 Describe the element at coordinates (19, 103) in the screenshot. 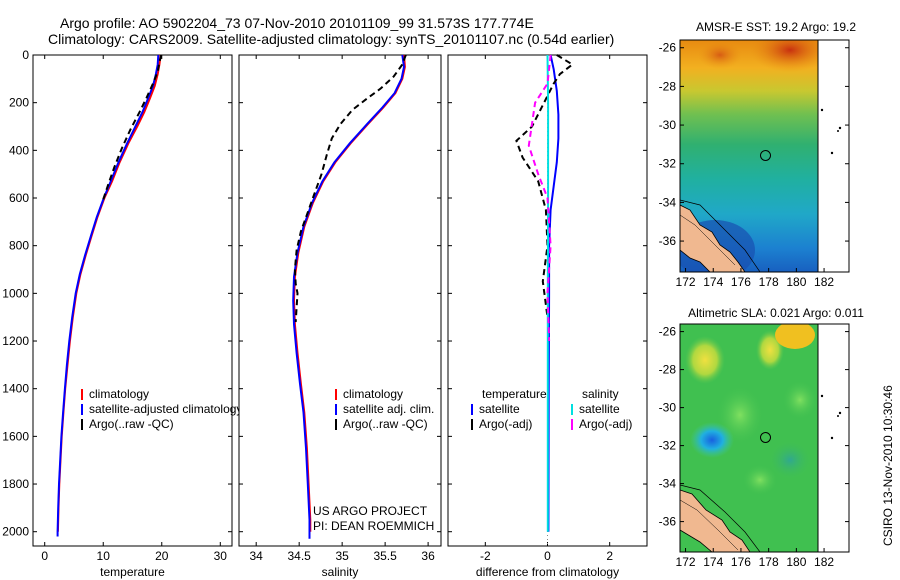

I see `y-tick-label: 200` at that location.